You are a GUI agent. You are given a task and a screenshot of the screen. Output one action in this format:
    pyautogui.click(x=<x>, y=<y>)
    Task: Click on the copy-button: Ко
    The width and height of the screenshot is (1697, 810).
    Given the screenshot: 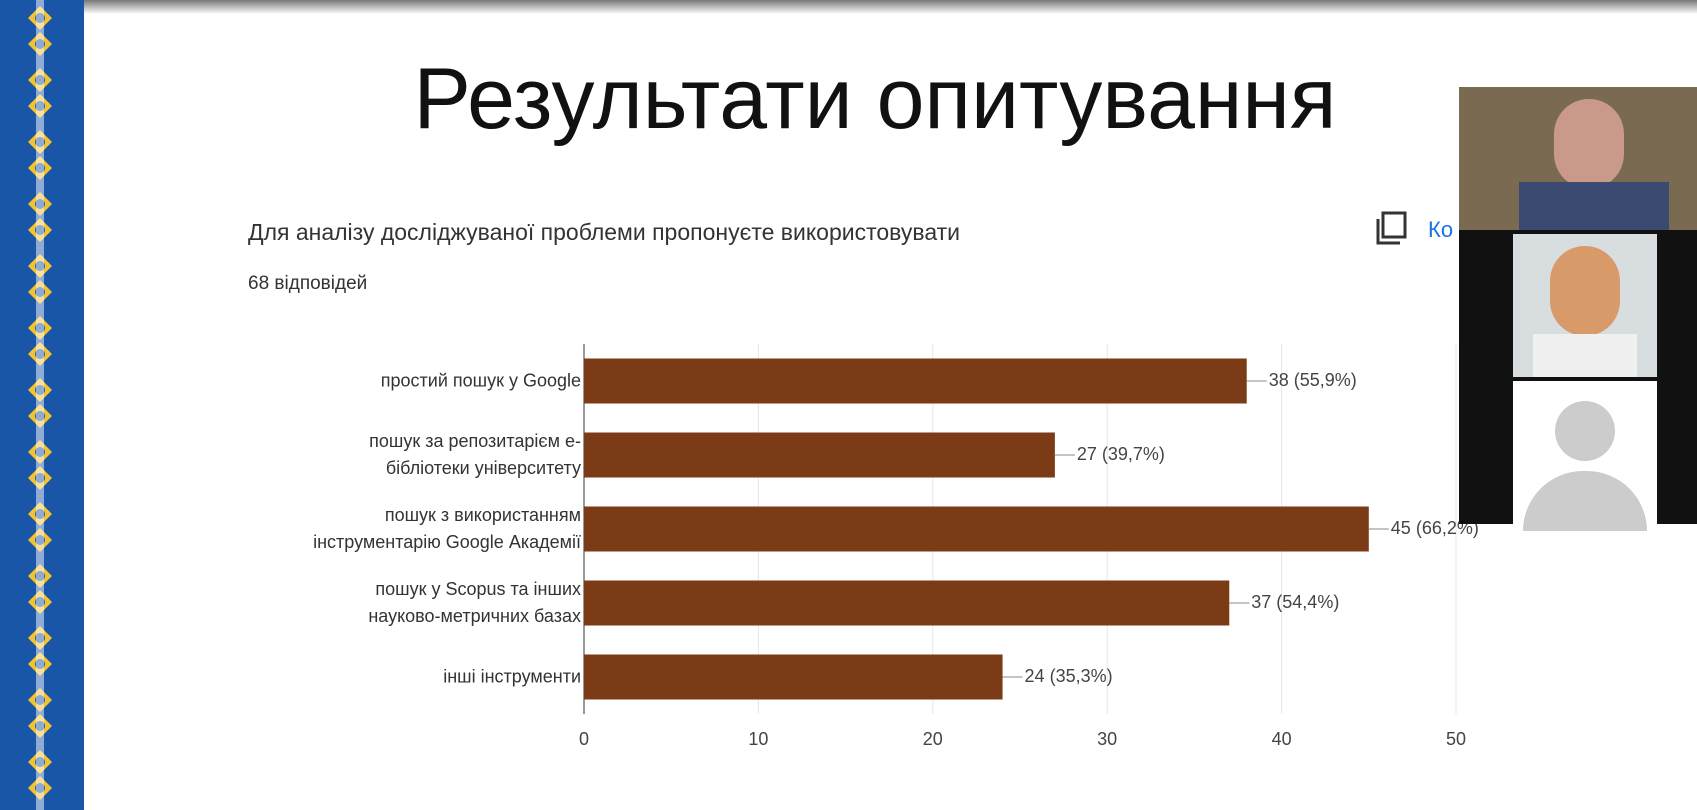 What is the action you would take?
    pyautogui.click(x=1441, y=229)
    